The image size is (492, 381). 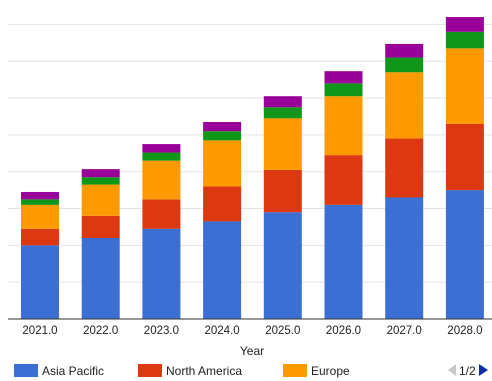 What do you see at coordinates (330, 371) in the screenshot?
I see `legend-label: Europe` at bounding box center [330, 371].